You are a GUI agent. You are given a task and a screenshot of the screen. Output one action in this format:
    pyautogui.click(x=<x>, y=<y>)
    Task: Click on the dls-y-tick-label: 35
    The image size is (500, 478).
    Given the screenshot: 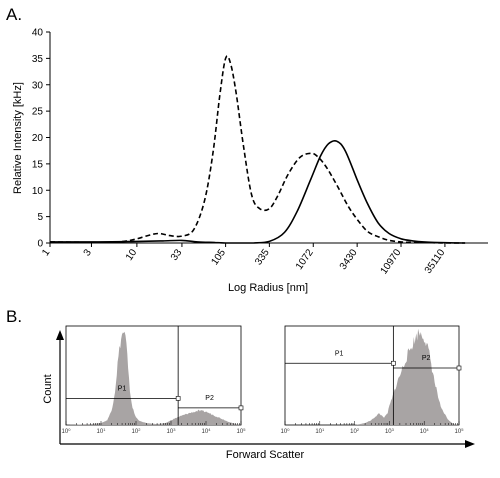 What is the action you would take?
    pyautogui.click(x=38, y=59)
    